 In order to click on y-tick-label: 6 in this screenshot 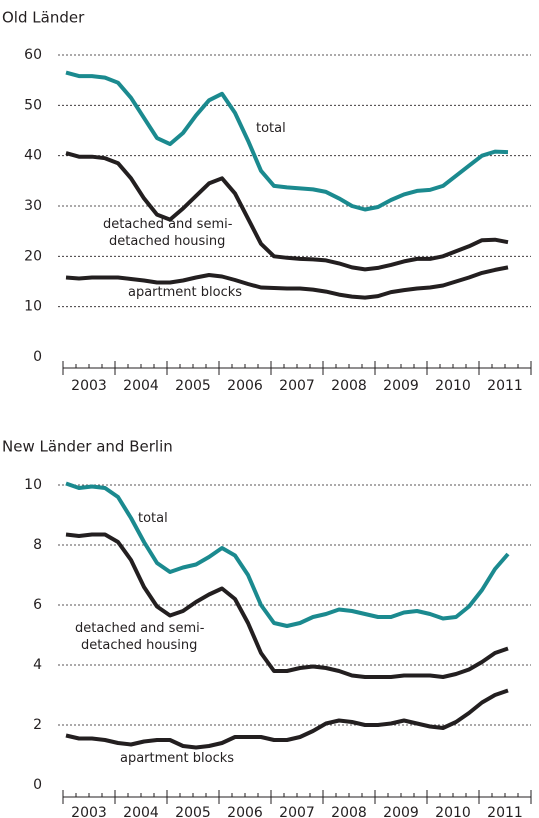, I will do `click(37, 605)`.